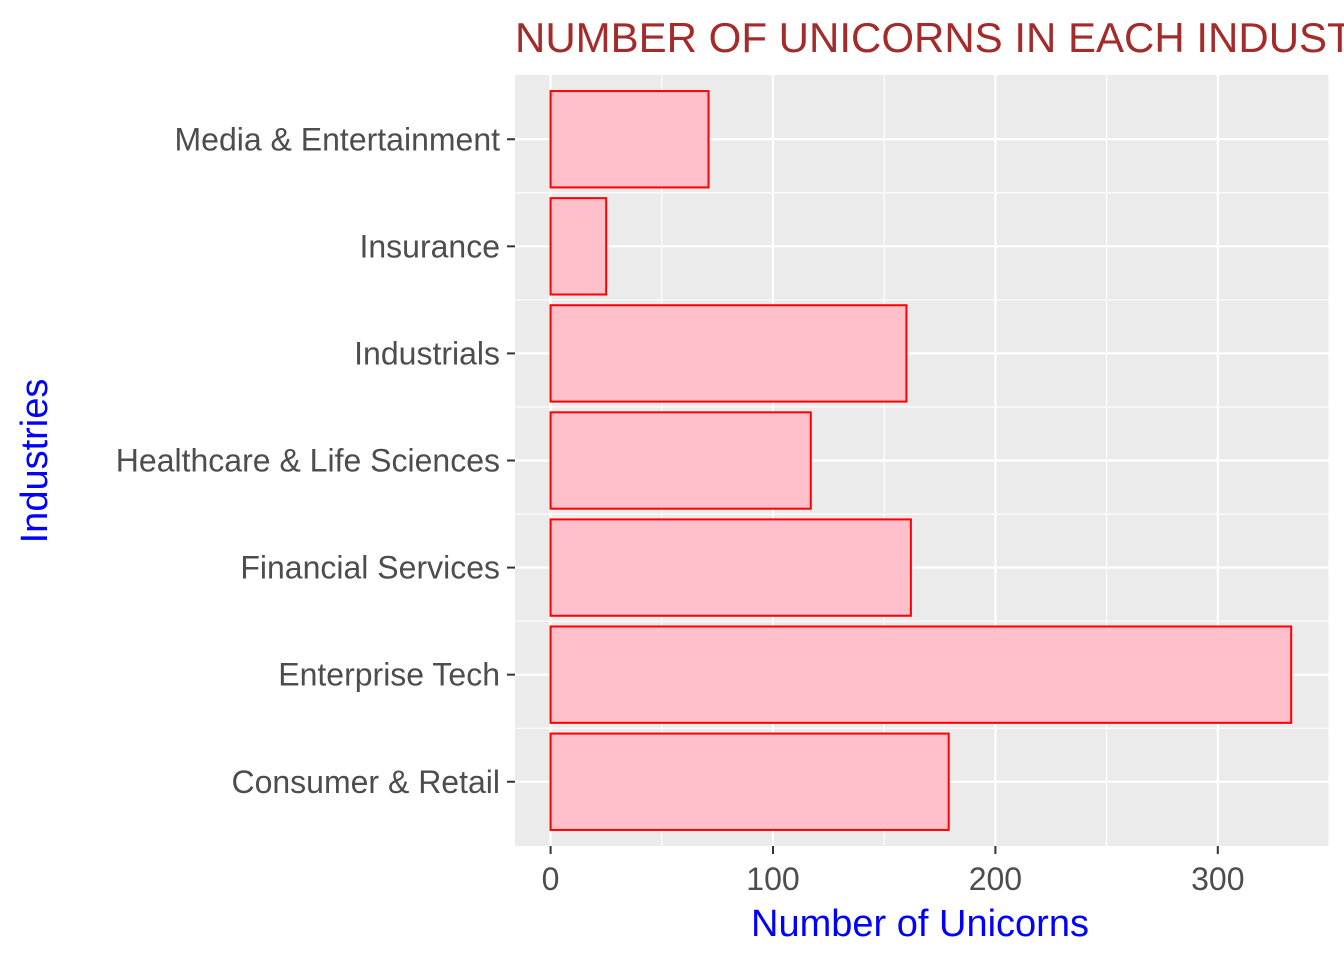 Image resolution: width=1344 pixels, height=960 pixels. Describe the element at coordinates (921, 674) in the screenshot. I see `bar-enterprise-tech` at that location.